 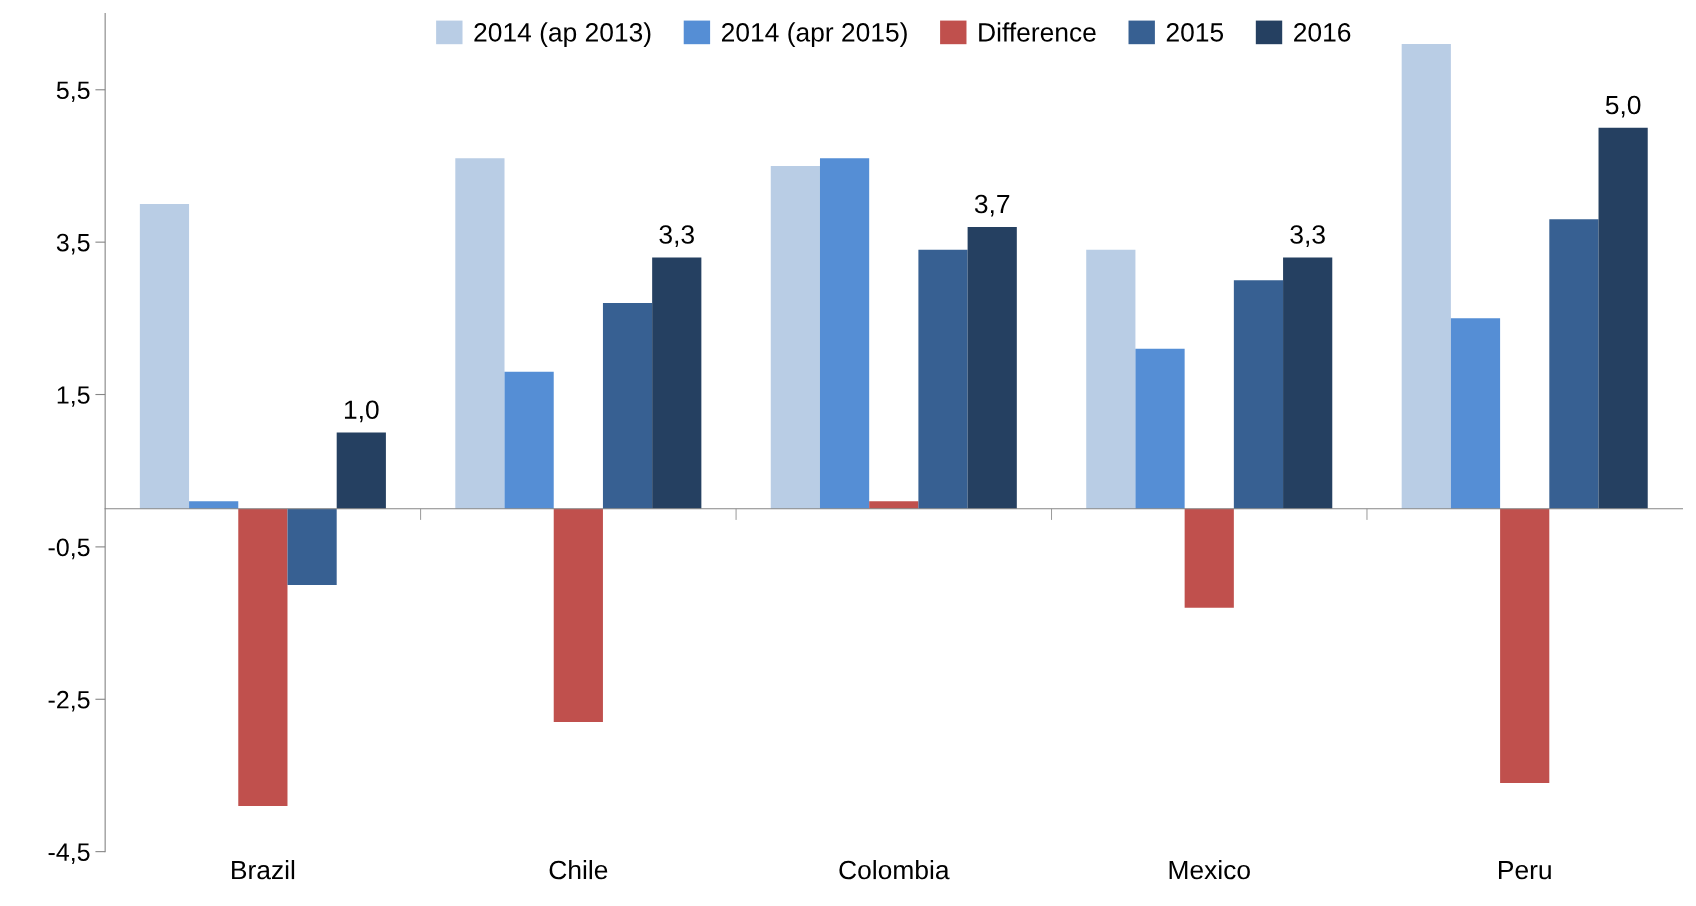 I want to click on data-label: 1,0, so click(x=361, y=411).